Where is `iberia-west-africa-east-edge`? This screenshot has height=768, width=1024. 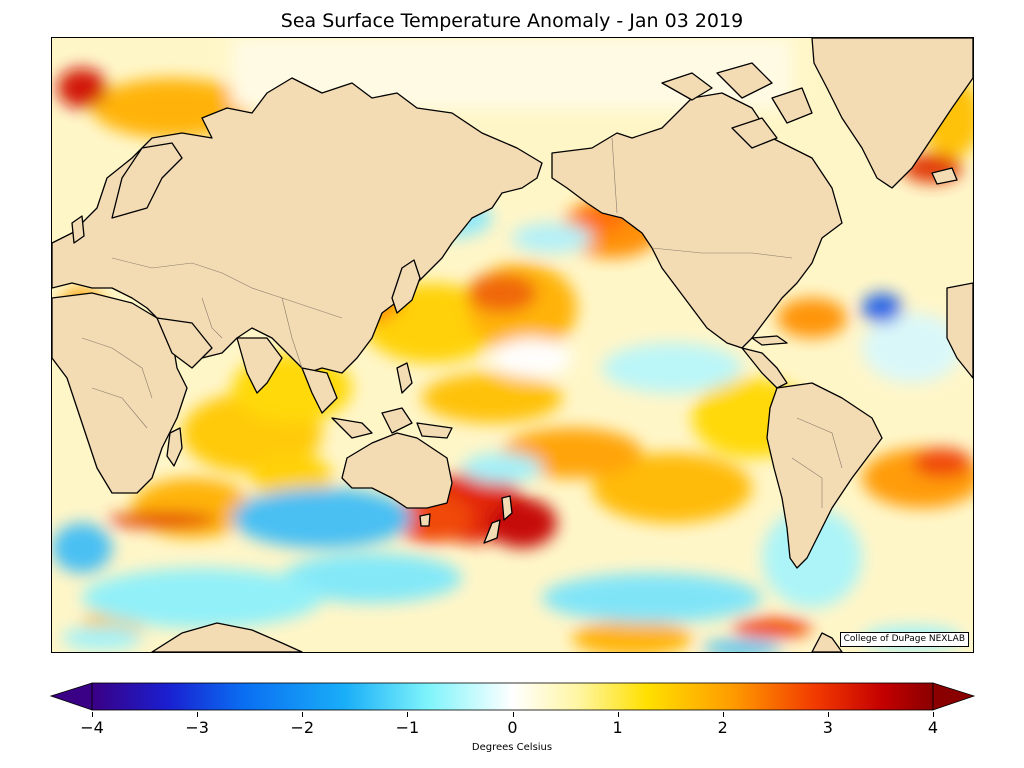 iberia-west-africa-east-edge is located at coordinates (959, 330).